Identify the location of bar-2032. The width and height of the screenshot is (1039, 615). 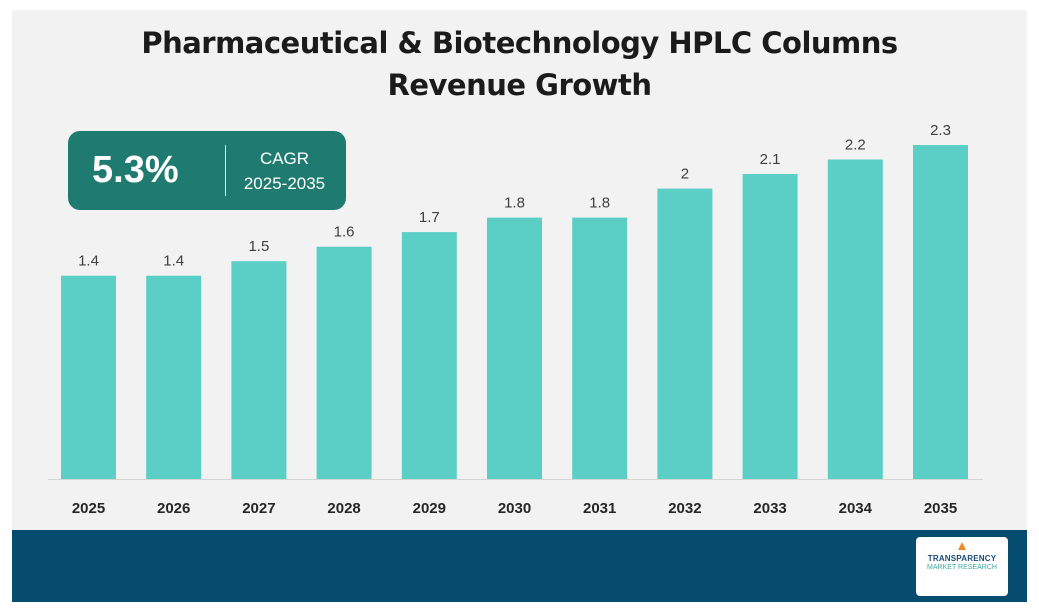
(685, 333).